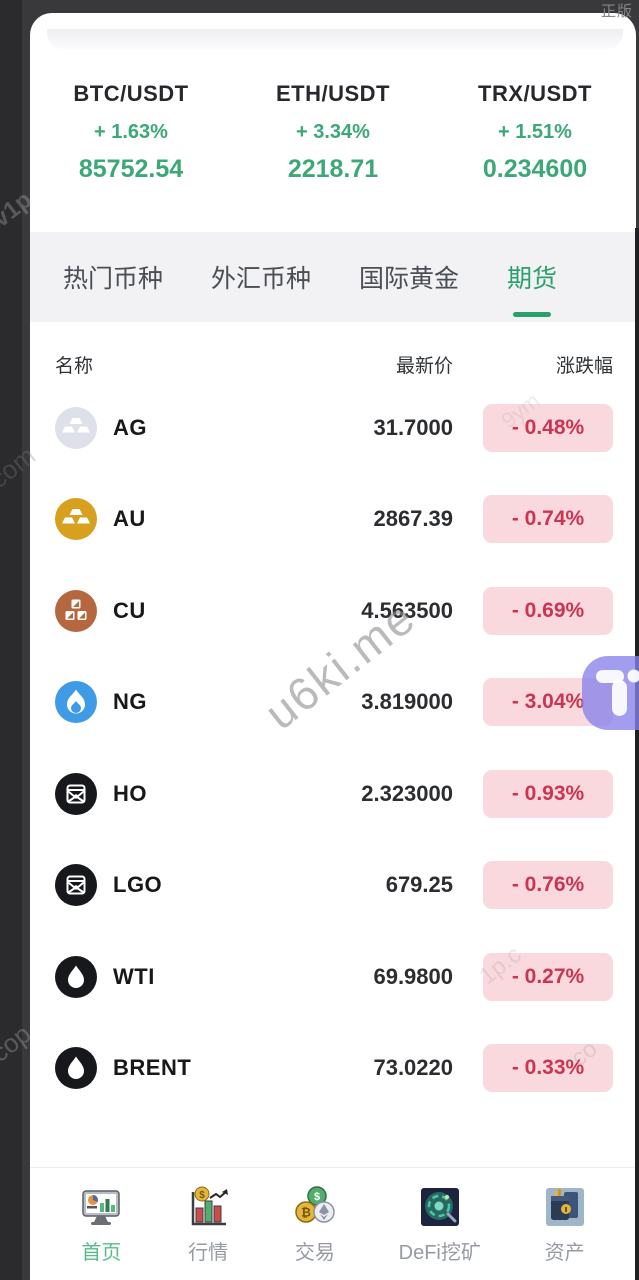  Describe the element at coordinates (333, 1069) in the screenshot. I see `table-row-brent: BRENT 73.0220 - 0.33%` at that location.